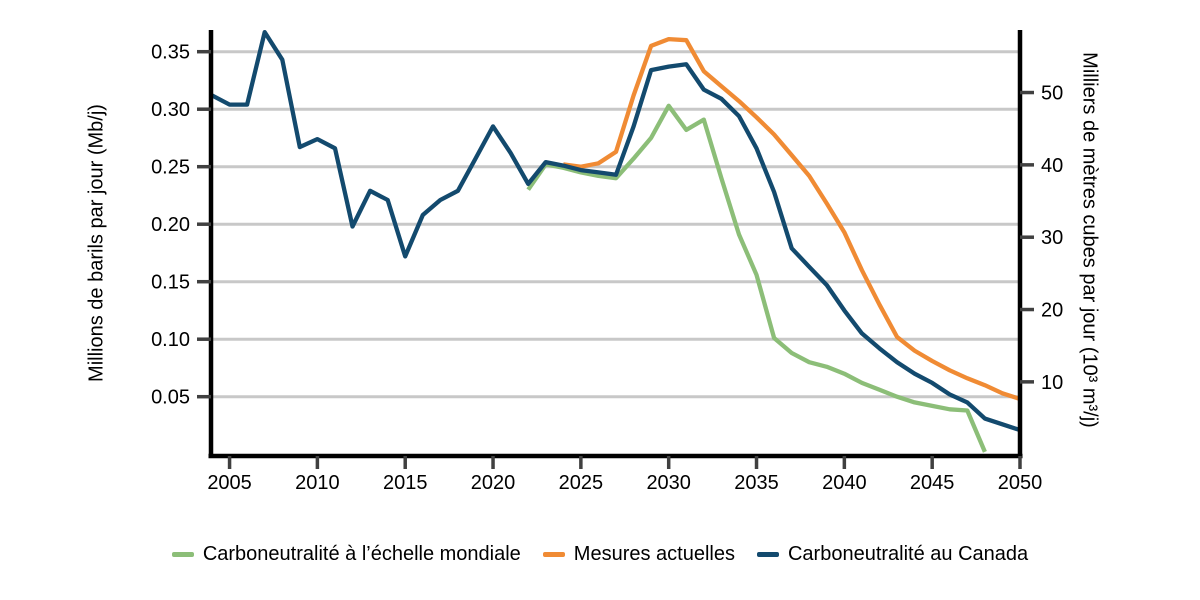  I want to click on legend-swatch-green, so click(182, 554).